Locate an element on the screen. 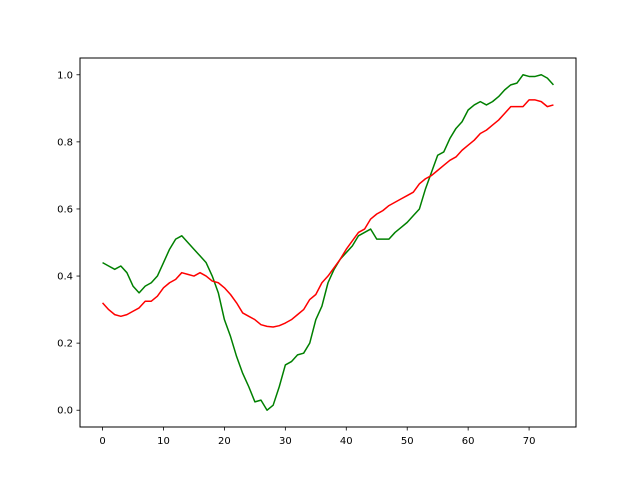 This screenshot has height=480, width=640. x-tick-label: 30 is located at coordinates (285, 441).